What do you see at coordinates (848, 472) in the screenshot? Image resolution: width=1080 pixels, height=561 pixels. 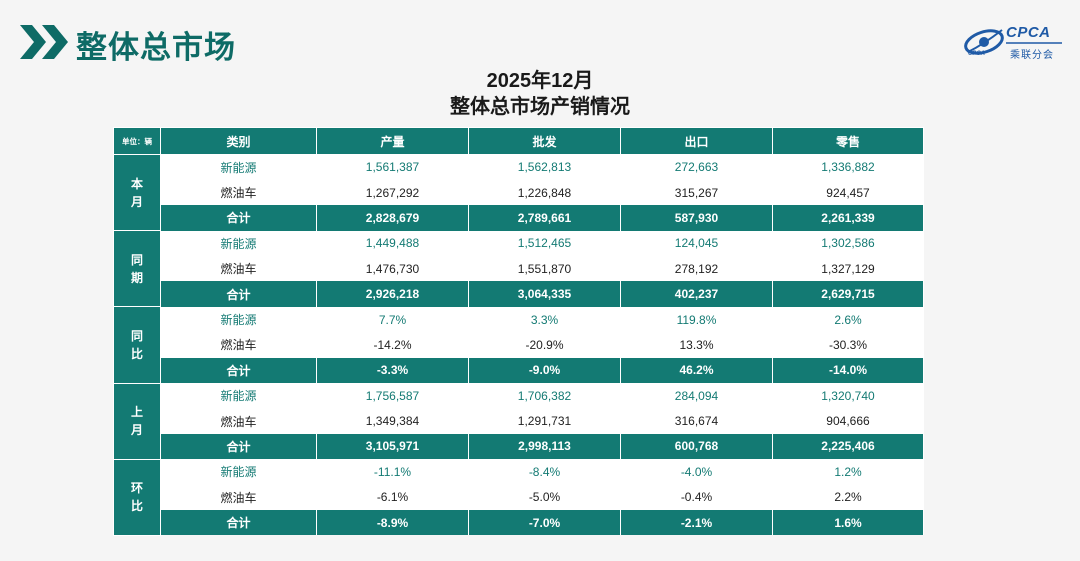 I see `value-cell: 1.2%` at bounding box center [848, 472].